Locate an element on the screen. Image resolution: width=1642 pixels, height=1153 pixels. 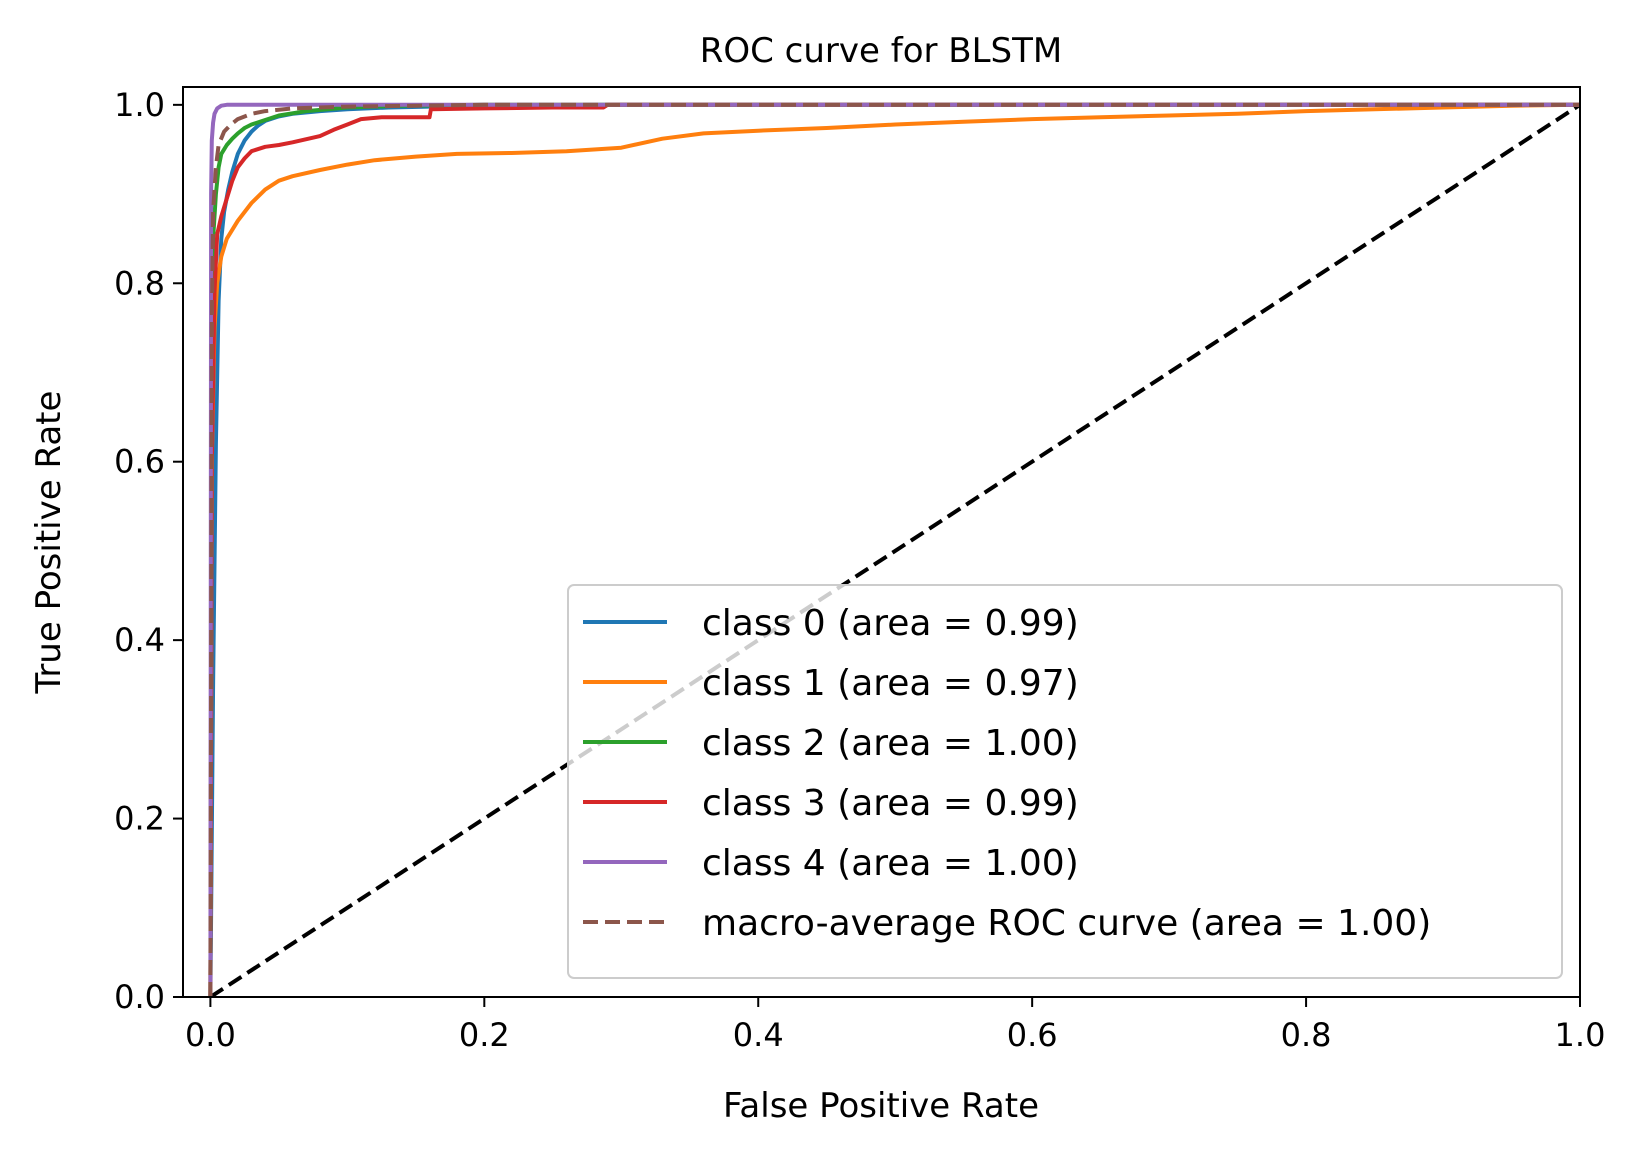
chart-title: ROC curve for BLSTM is located at coordinates (881, 51).